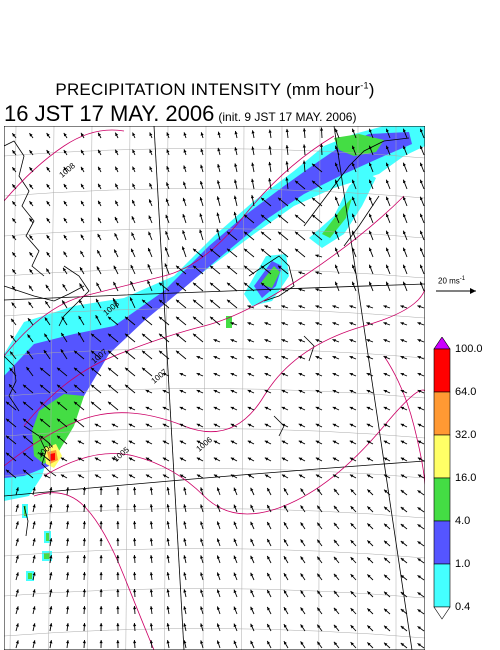 This screenshot has height=650, width=500. Describe the element at coordinates (89, 388) in the screenshot. I see `lon-gridline` at that location.